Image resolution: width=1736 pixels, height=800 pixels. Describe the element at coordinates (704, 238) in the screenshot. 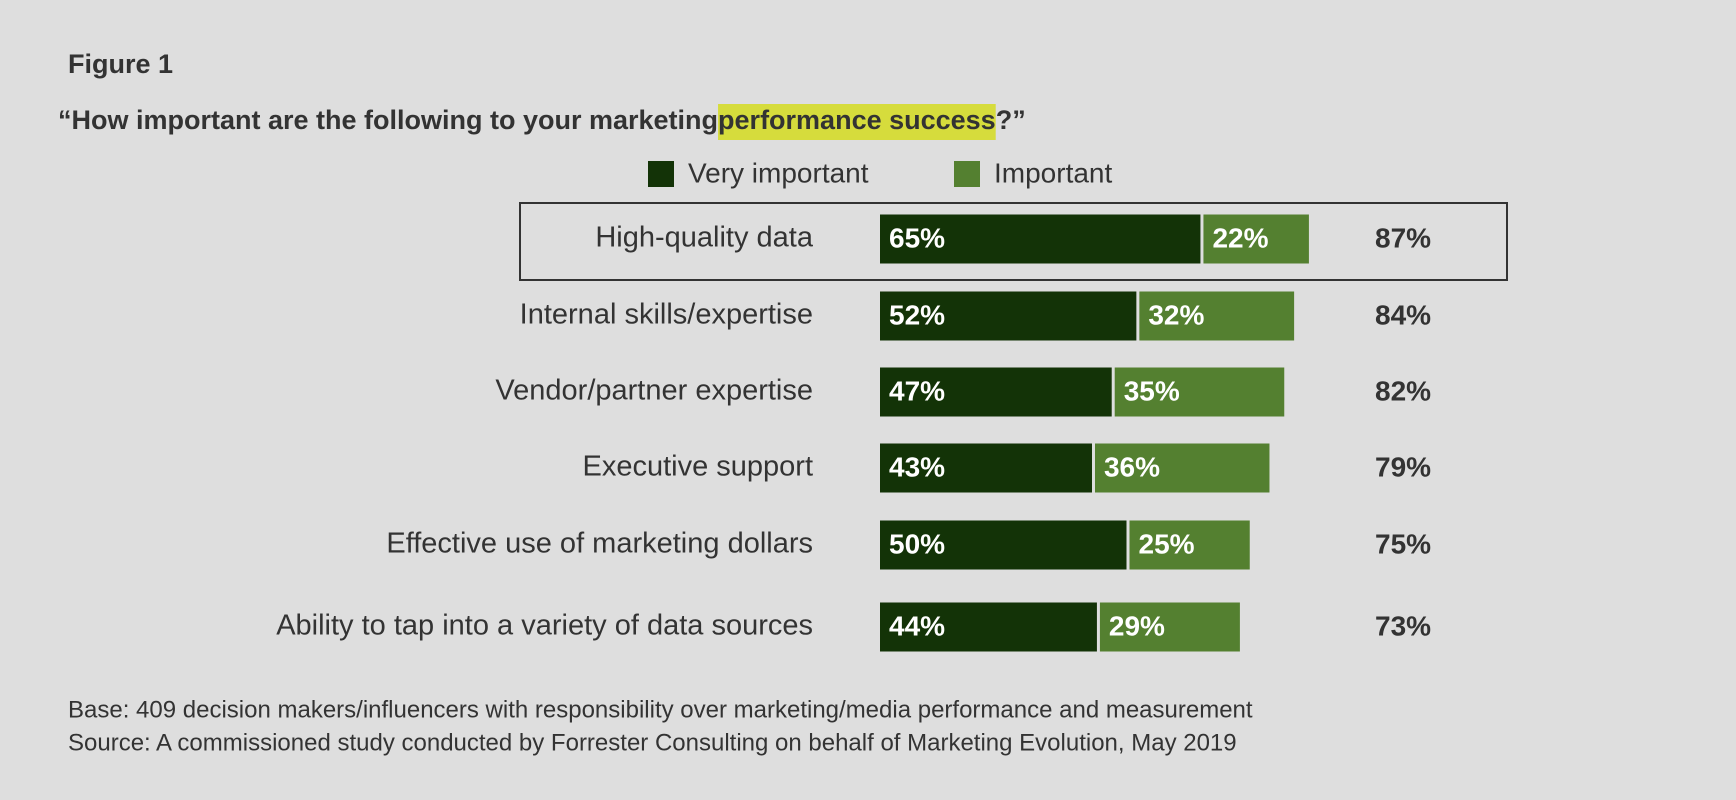

I see `category-label: High-quality data` at that location.